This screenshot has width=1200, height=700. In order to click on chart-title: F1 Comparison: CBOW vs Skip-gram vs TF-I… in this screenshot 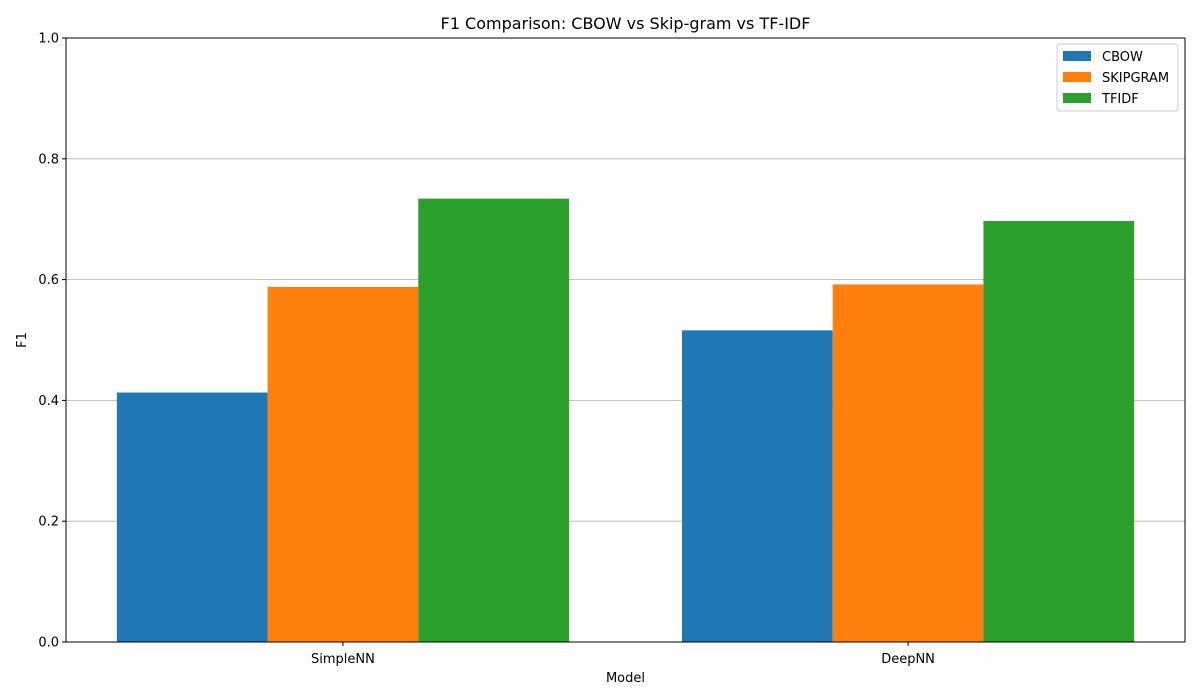, I will do `click(626, 23)`.